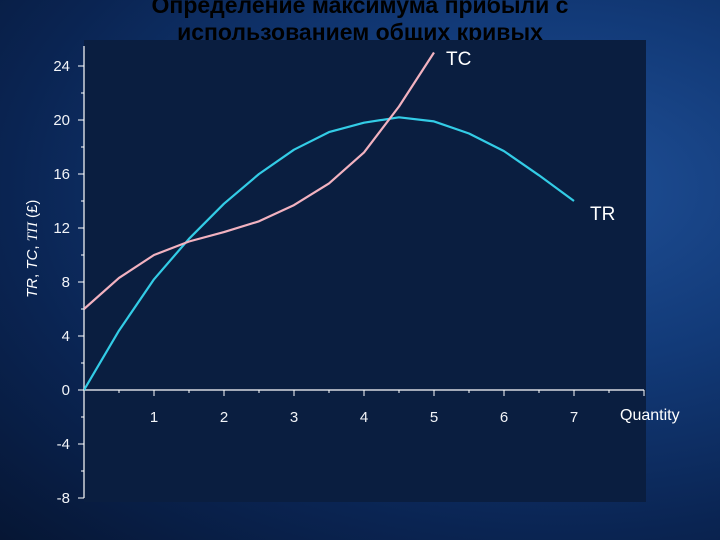 The height and width of the screenshot is (540, 720). Describe the element at coordinates (154, 417) in the screenshot. I see `x-tick-label: 1` at that location.